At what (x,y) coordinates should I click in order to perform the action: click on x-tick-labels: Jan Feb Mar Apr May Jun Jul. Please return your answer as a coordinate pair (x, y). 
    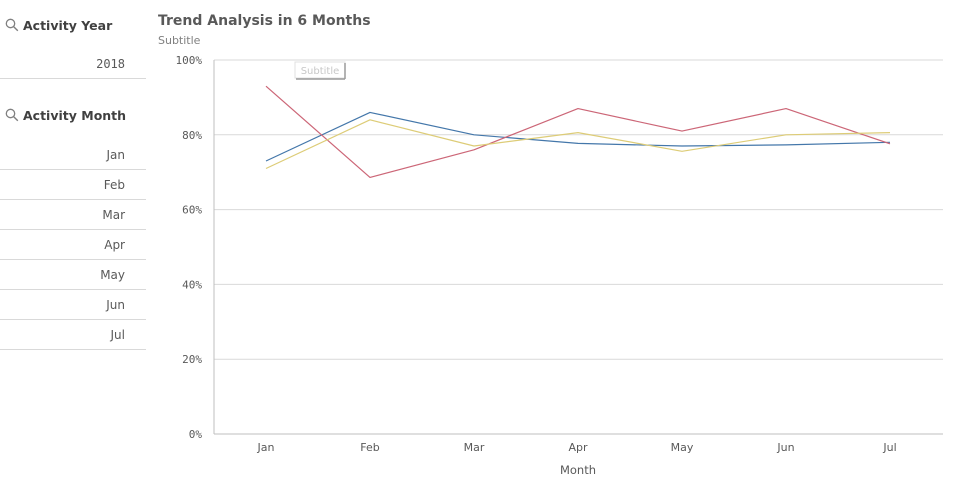
    Looking at the image, I should click on (577, 447).